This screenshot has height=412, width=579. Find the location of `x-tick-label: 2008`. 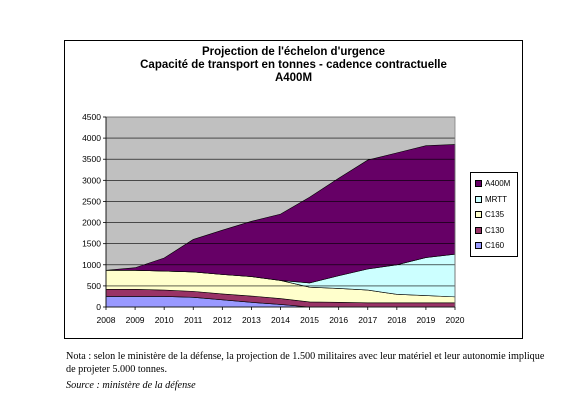

x-tick-label: 2008 is located at coordinates (106, 320).